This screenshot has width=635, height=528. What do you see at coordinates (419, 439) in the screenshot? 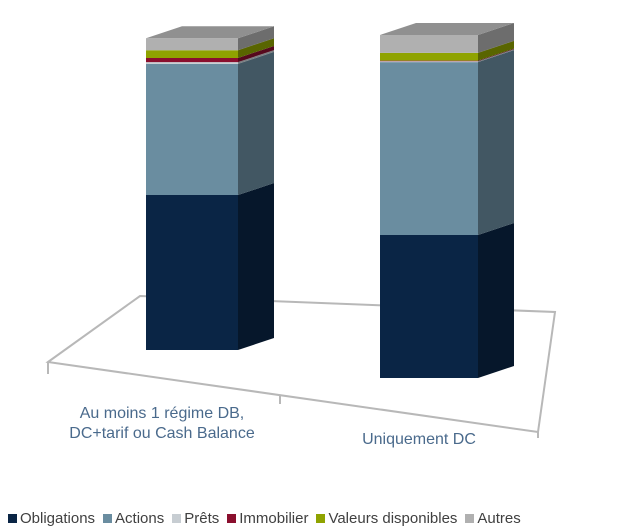
I see `category-label-1: Uniquement DC` at bounding box center [419, 439].